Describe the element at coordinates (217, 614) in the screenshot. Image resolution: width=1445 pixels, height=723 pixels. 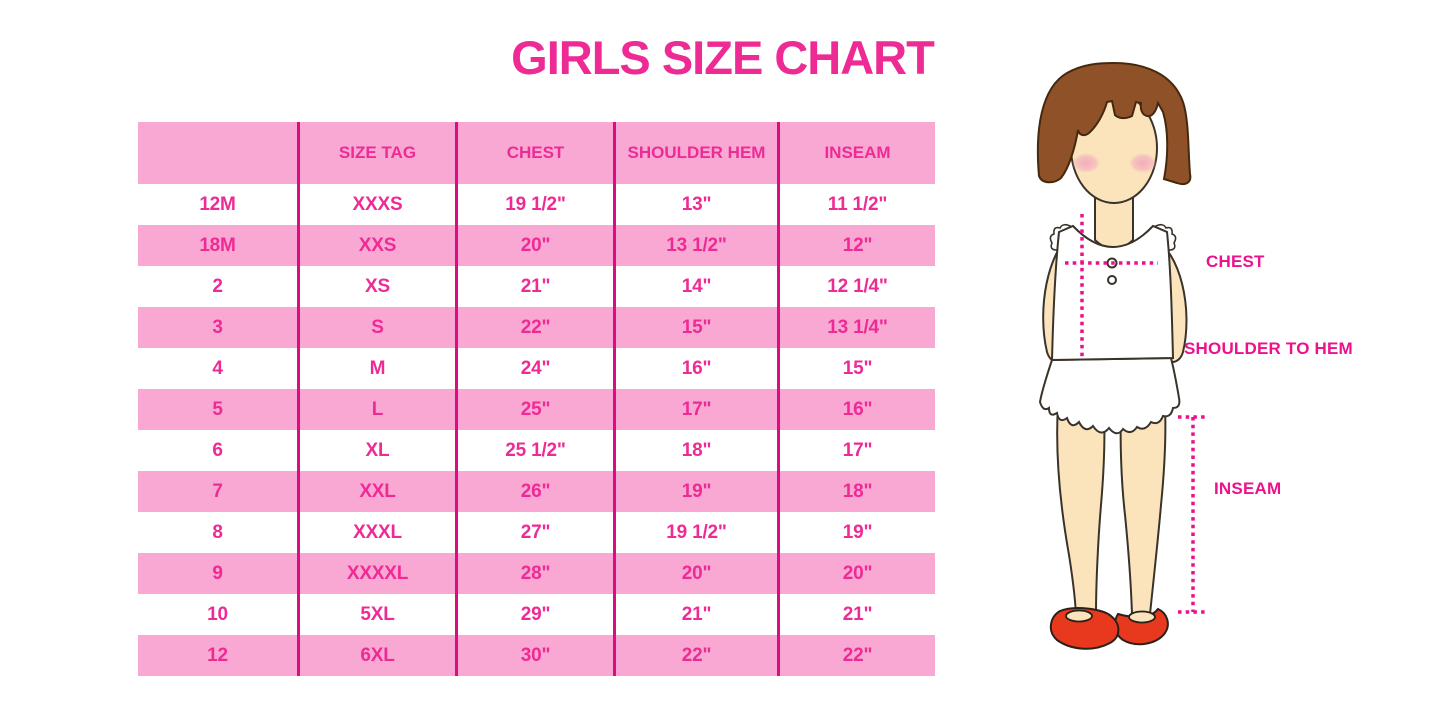
I see `table-cell: 10` at that location.